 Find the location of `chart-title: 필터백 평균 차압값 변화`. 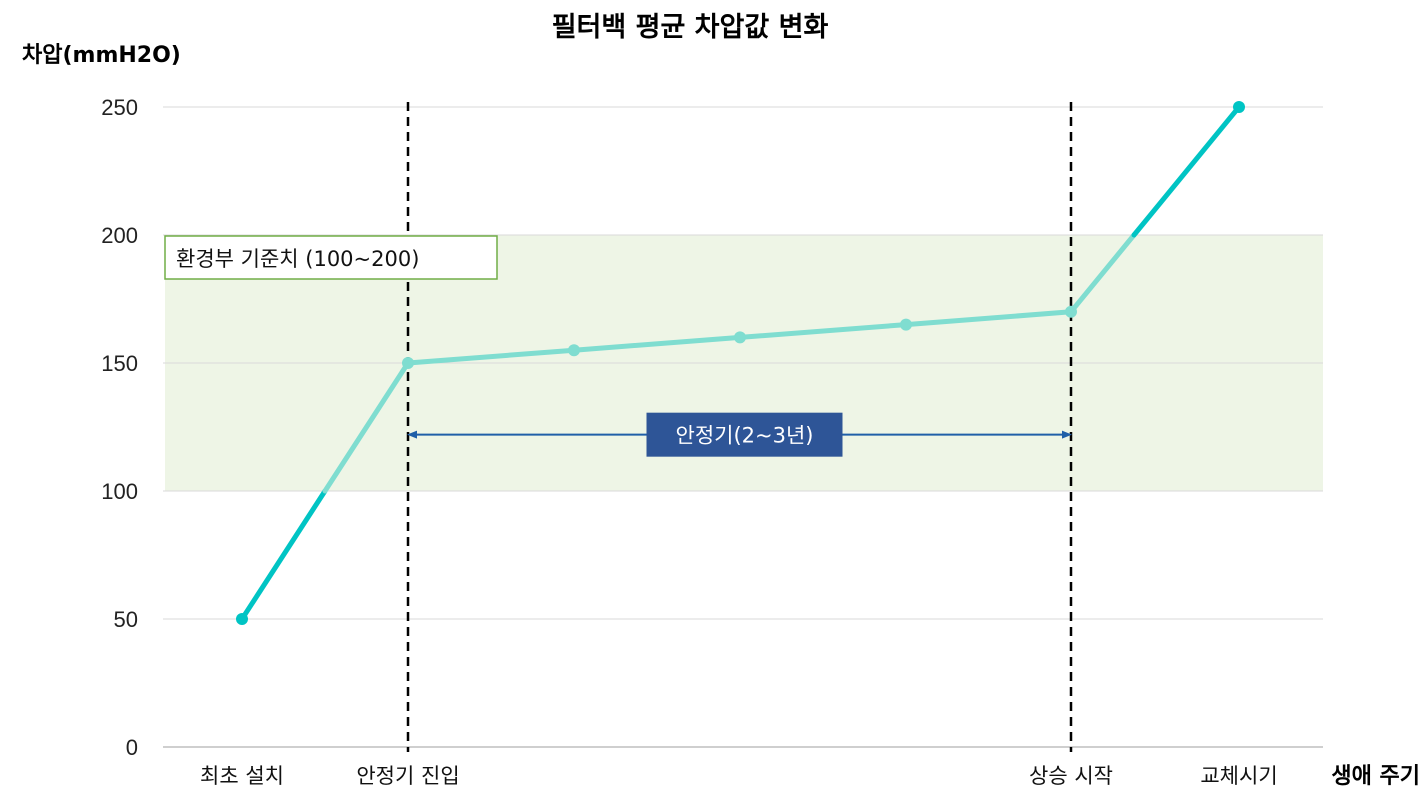

chart-title: 필터백 평균 차압값 변화 is located at coordinates (690, 27).